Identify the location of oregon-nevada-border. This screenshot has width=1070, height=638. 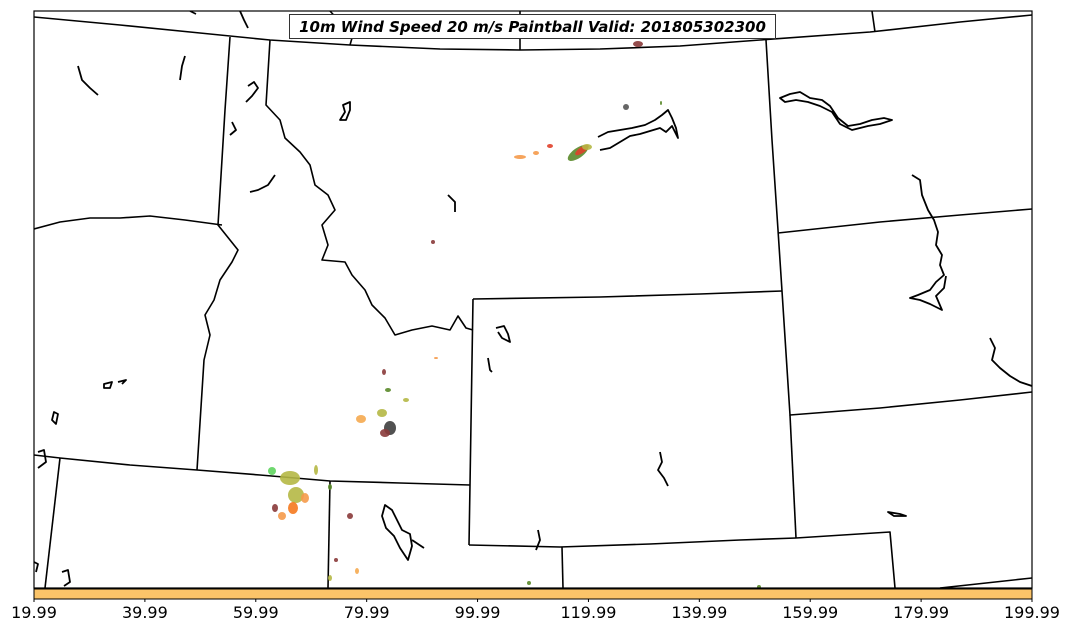
(47, 456).